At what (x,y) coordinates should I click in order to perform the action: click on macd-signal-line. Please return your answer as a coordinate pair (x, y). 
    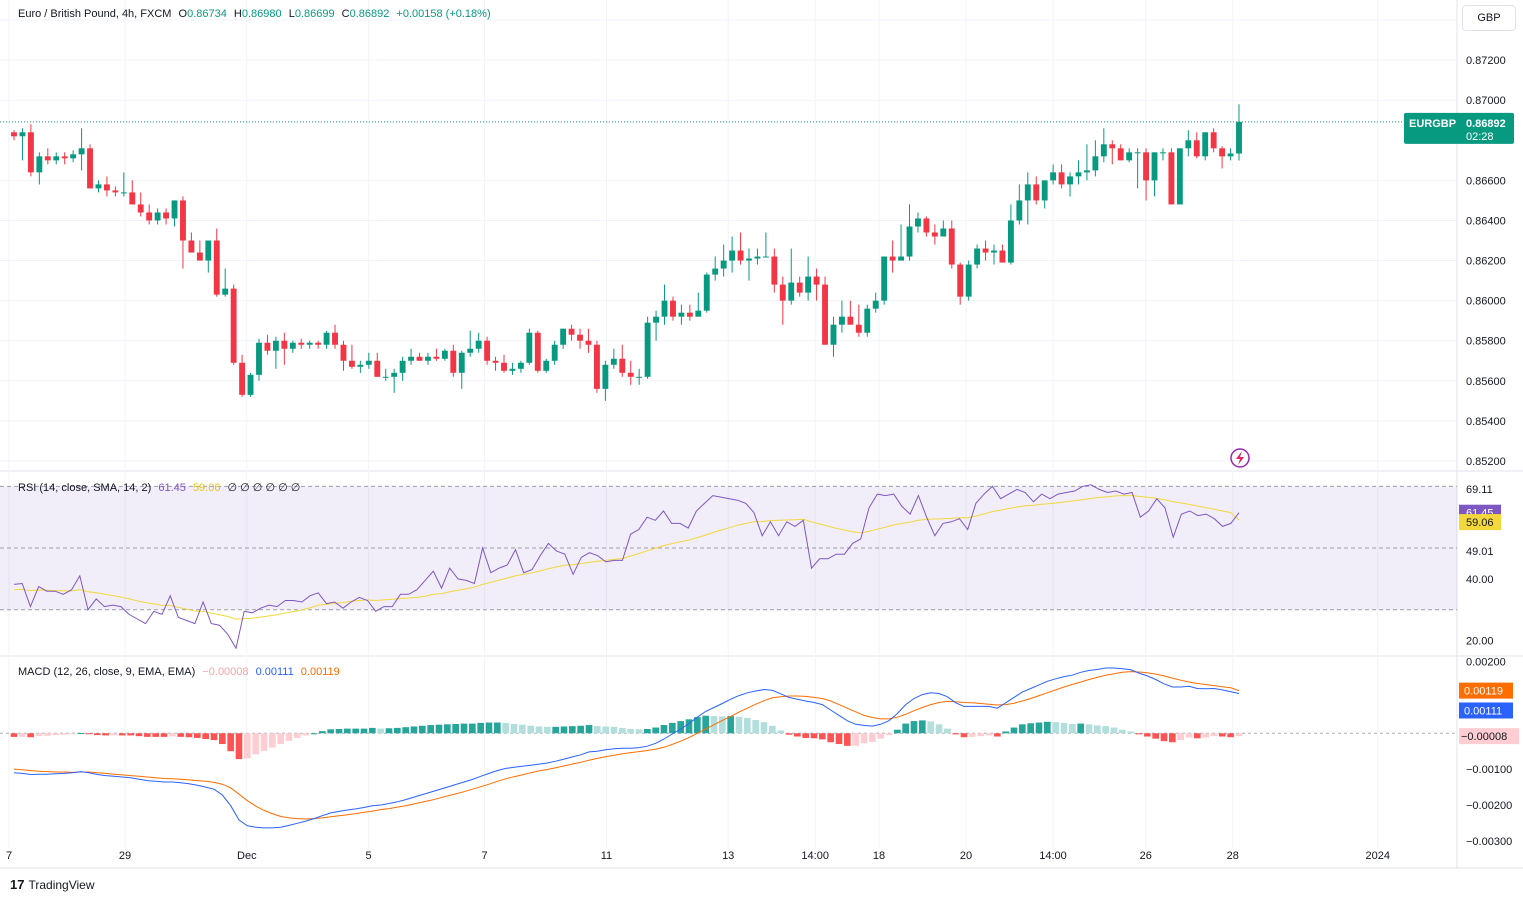
    Looking at the image, I should click on (626, 745).